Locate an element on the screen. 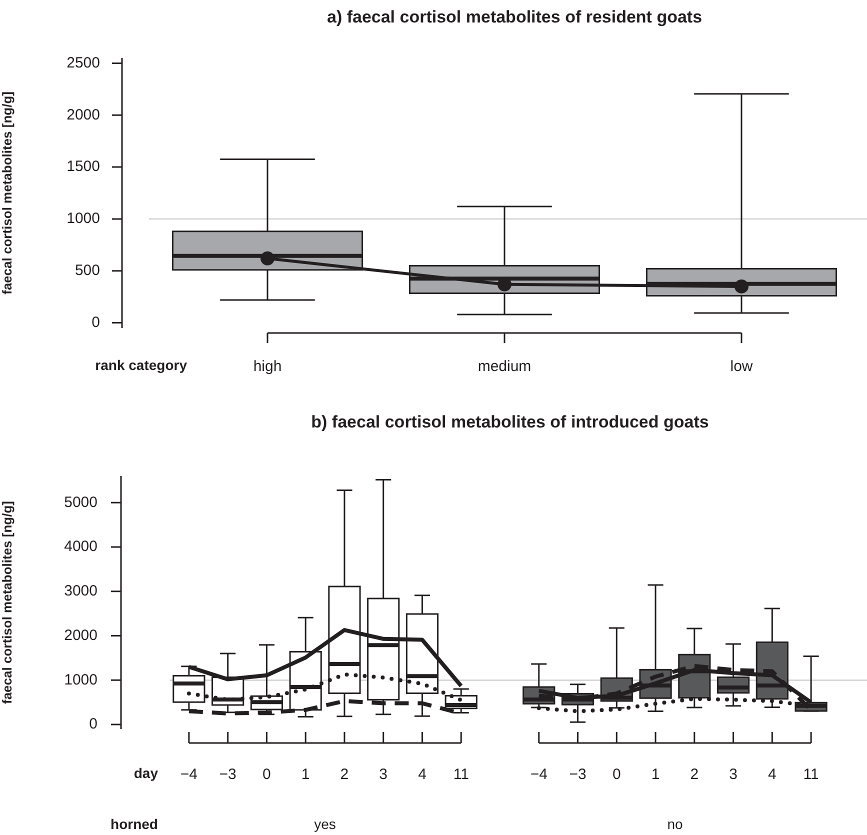  x-tick-label: high is located at coordinates (267, 367).